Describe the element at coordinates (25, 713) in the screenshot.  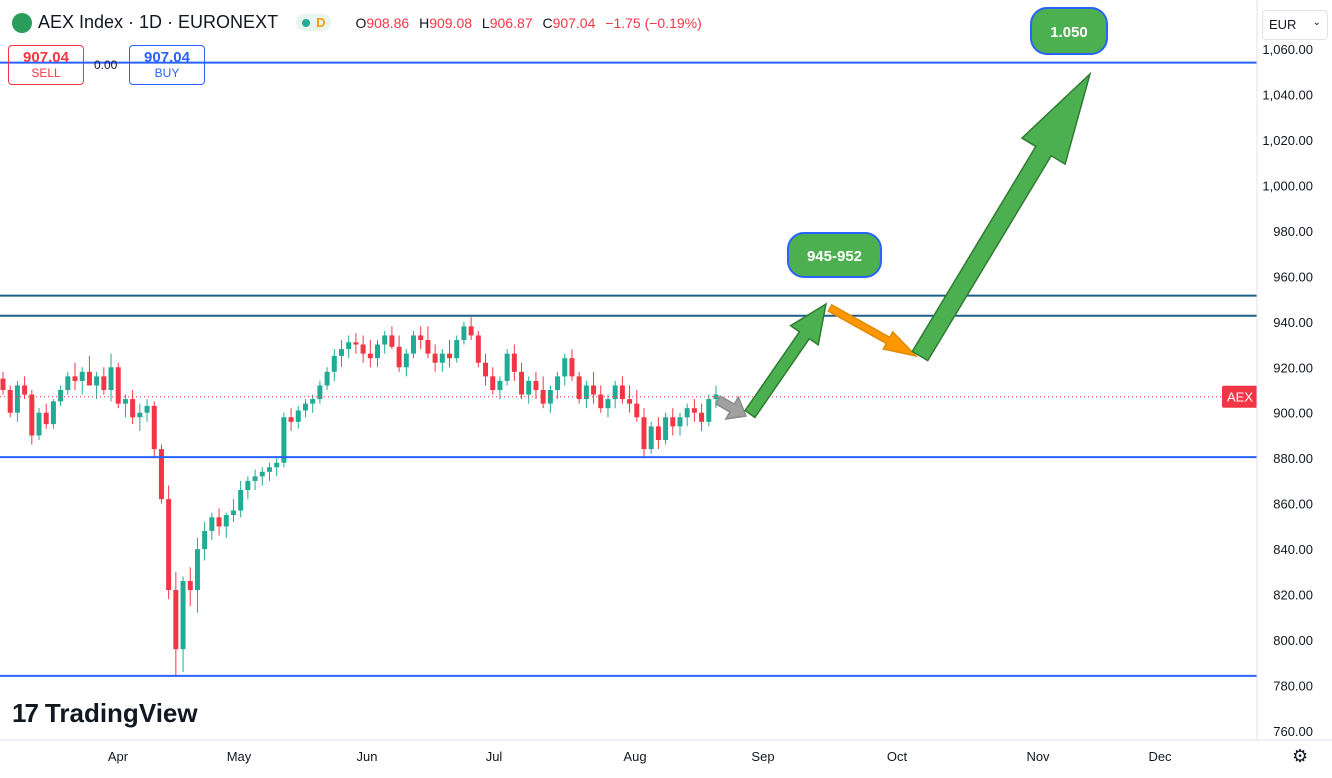
I see `tradingview-mark-icon: 17` at that location.